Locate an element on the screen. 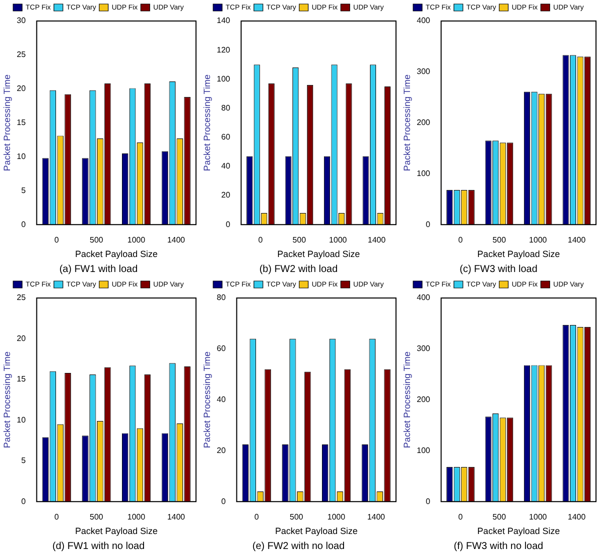 The width and height of the screenshot is (599, 555). y-tick-label: 30 is located at coordinates (21, 21).